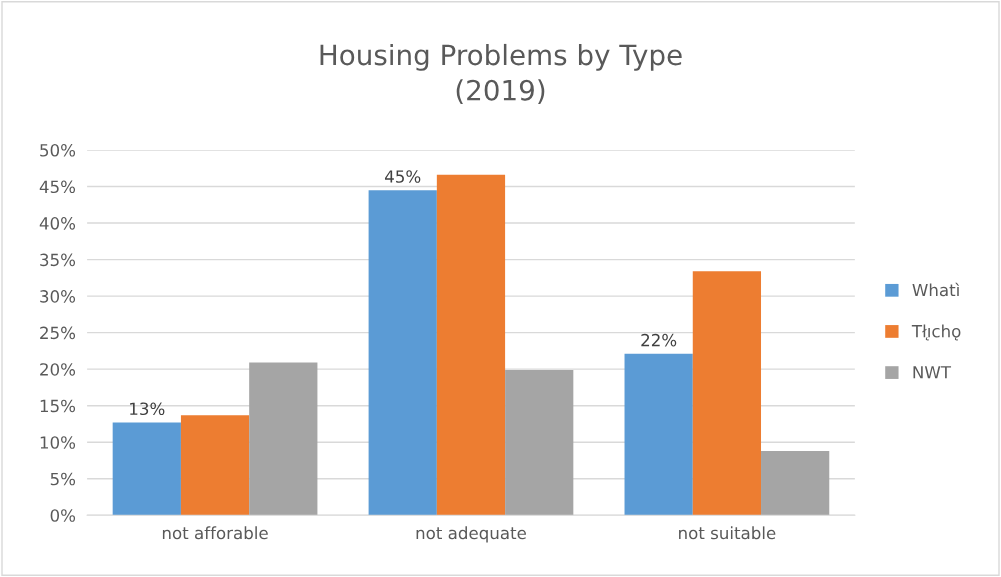  Describe the element at coordinates (936, 332) in the screenshot. I see `legend-label: Tłı̨chǫ` at that location.